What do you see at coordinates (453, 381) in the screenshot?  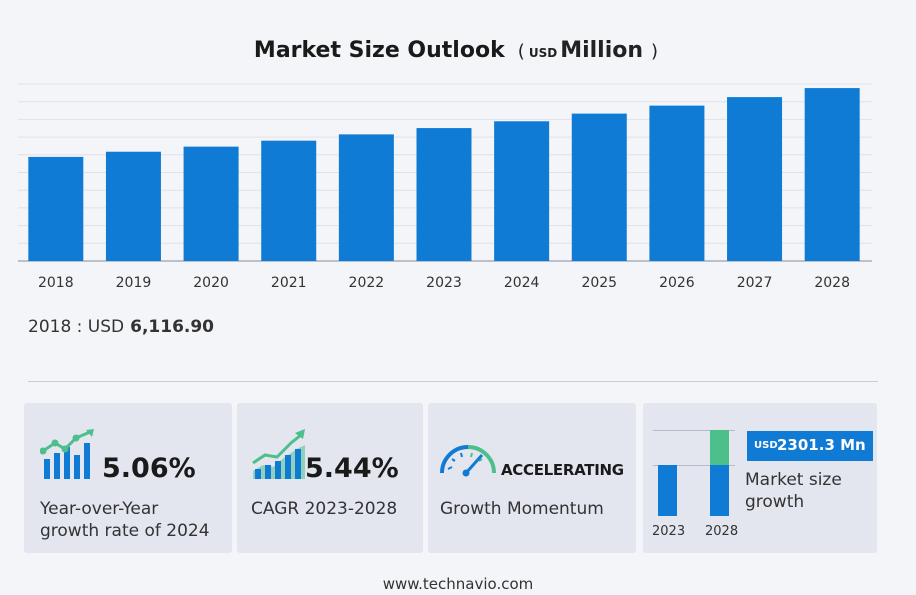 I see `section-divider` at bounding box center [453, 381].